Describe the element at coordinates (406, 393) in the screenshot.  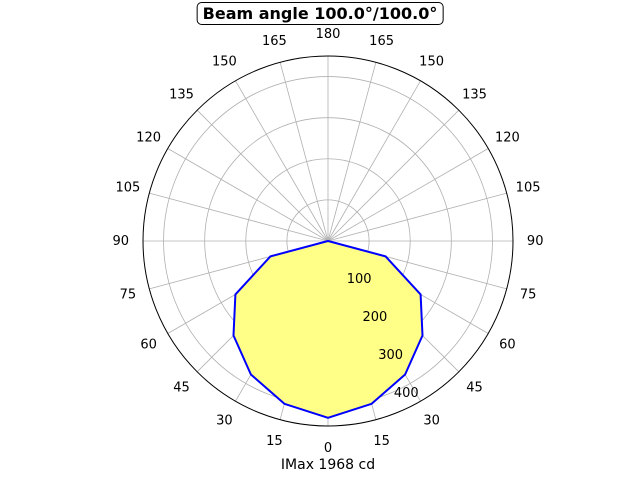
I see `radial-tick-label: 400` at that location.